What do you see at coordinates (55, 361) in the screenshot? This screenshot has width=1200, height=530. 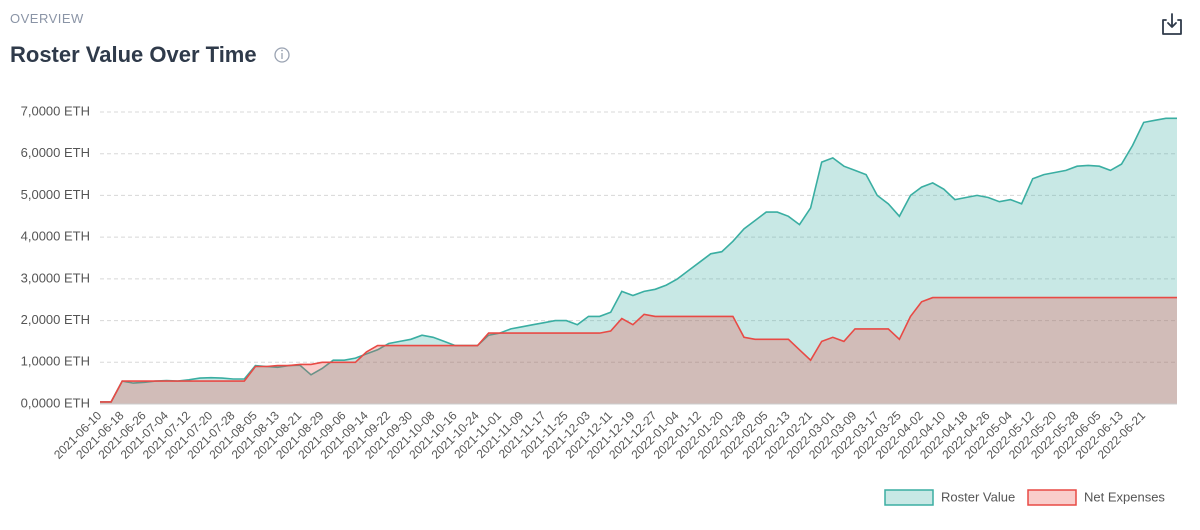 I see `y-tick-label: 1,0000 ETH` at bounding box center [55, 361].